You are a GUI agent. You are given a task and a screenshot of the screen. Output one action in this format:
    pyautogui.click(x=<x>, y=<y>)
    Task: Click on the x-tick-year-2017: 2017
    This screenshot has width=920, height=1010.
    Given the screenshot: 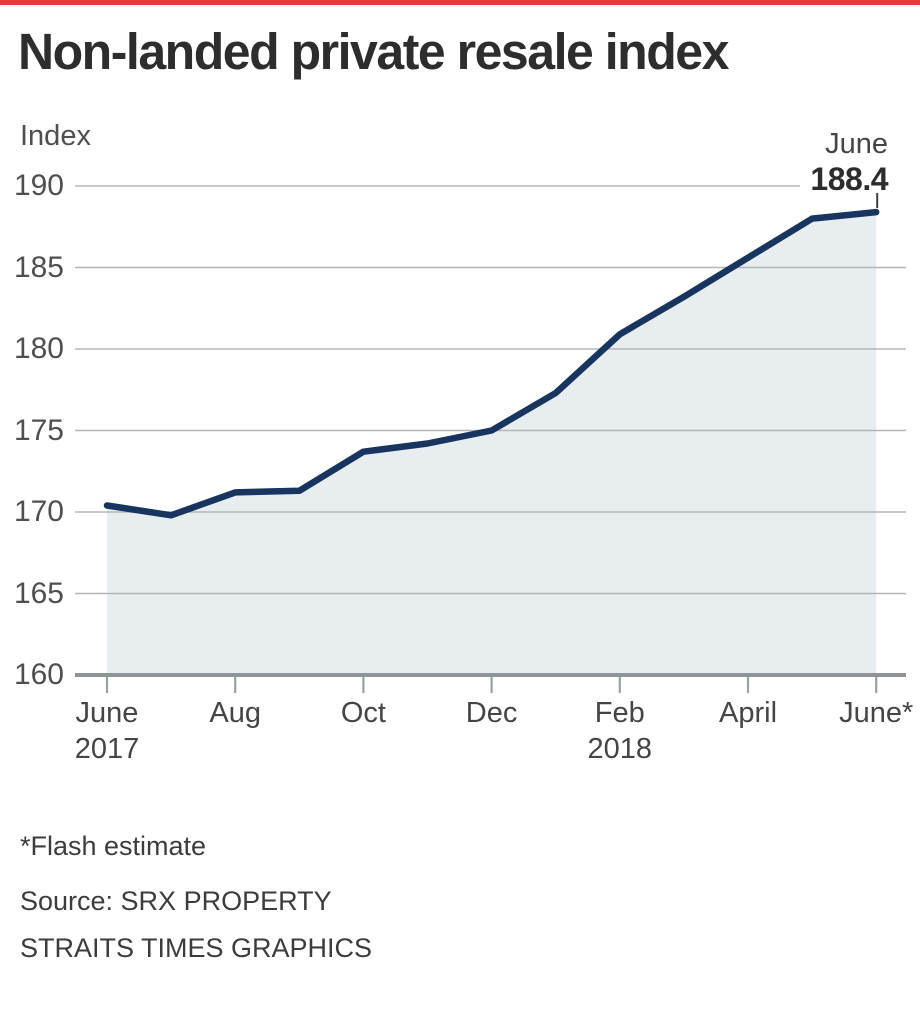 What is the action you would take?
    pyautogui.click(x=107, y=749)
    